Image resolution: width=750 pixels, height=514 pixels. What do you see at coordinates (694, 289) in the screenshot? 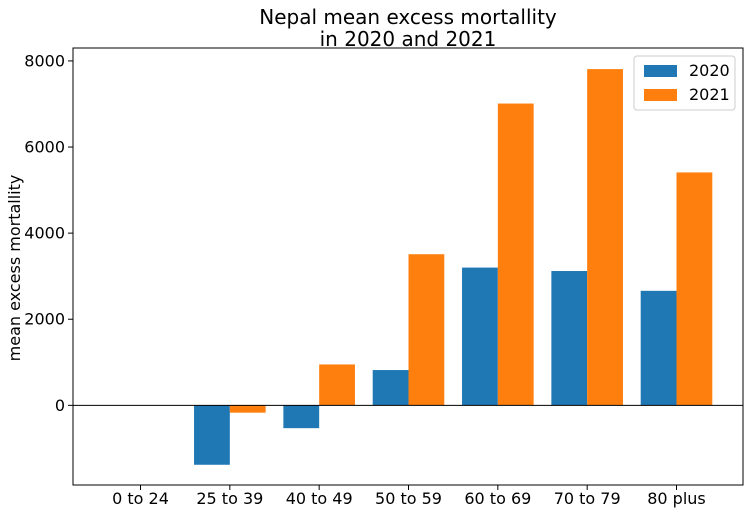
I see `bar-2021-80-plus` at bounding box center [694, 289].